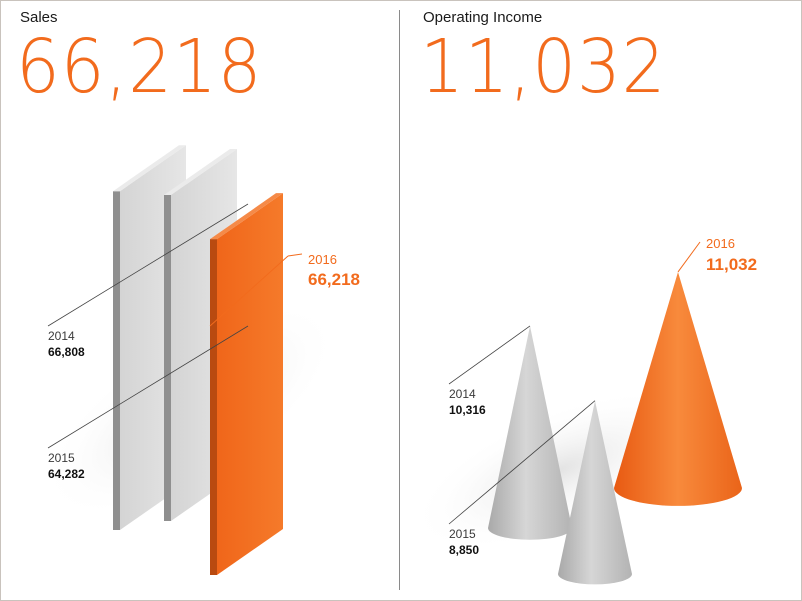 The image size is (802, 601). Describe the element at coordinates (467, 410) in the screenshot. I see `data-label: 10,316` at that location.